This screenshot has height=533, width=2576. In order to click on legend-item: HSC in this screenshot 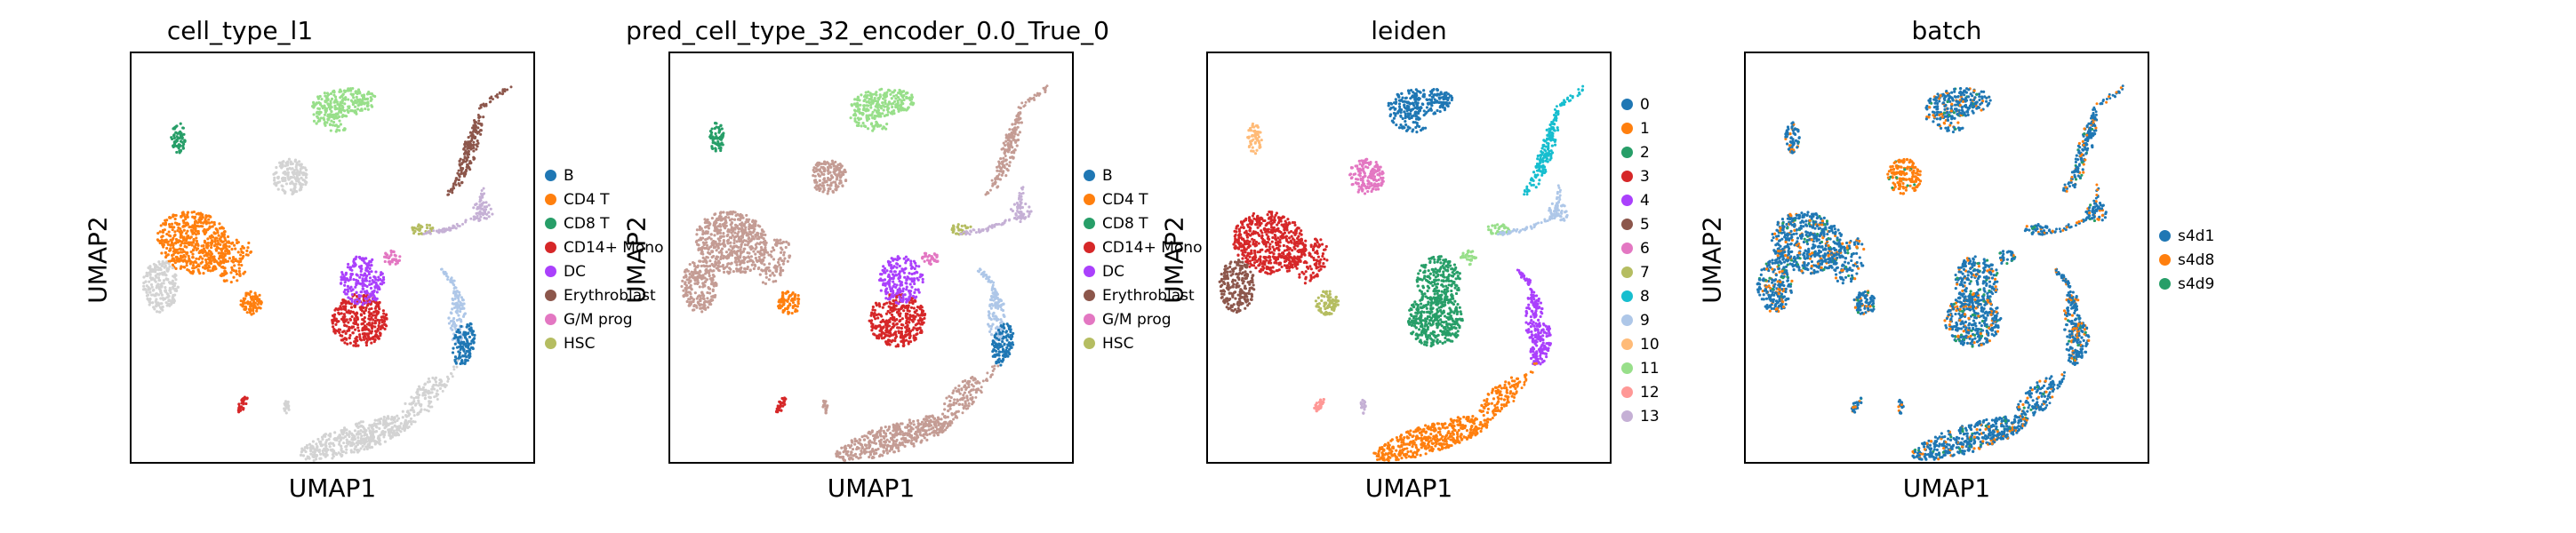, I will do `click(604, 343)`.